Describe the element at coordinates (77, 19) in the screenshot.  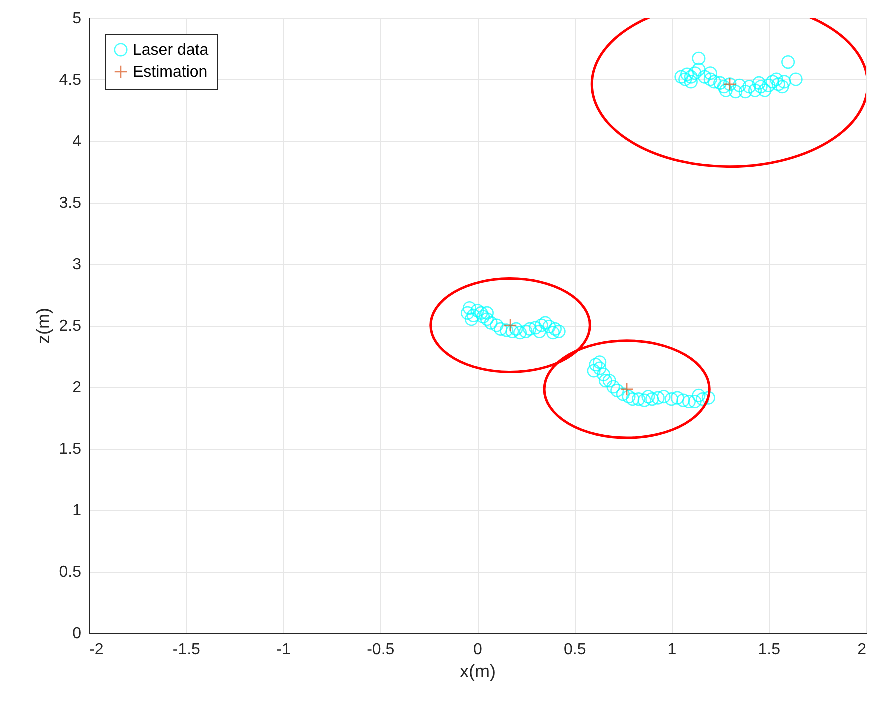
I see `y-tick-label: 5` at that location.